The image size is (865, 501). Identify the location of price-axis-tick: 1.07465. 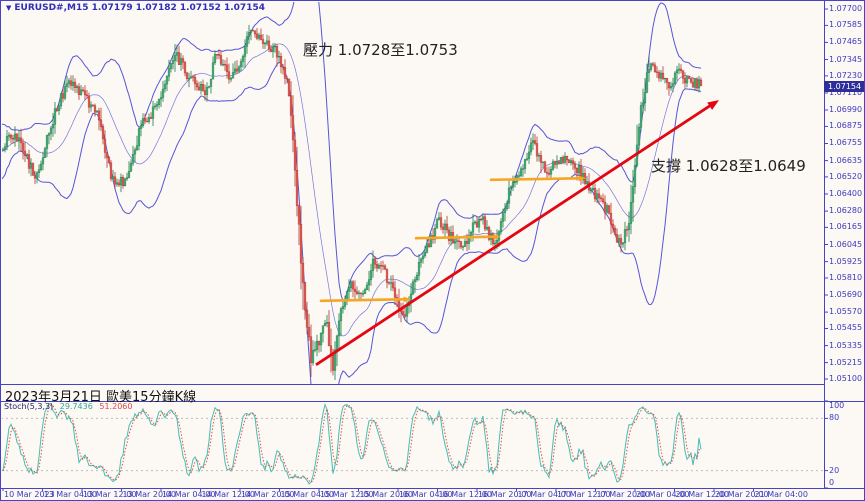
(846, 42).